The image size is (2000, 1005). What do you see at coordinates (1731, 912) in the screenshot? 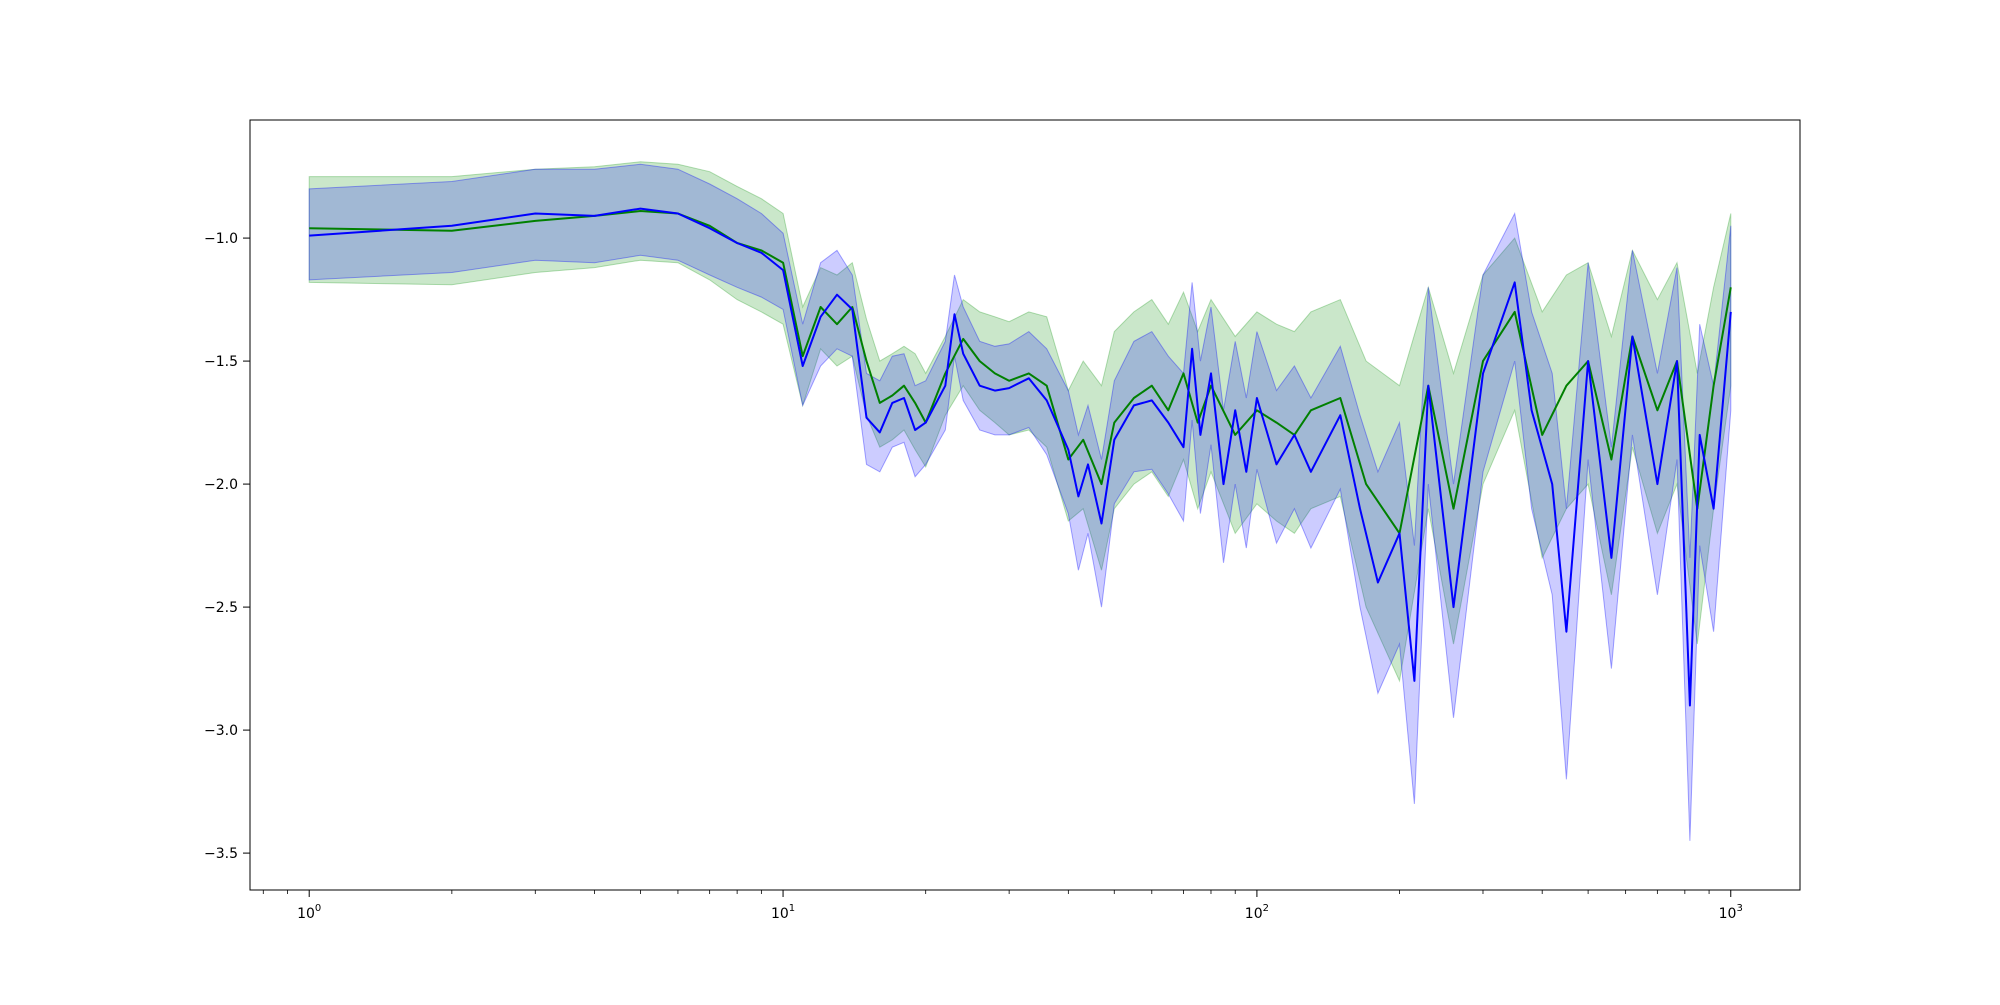
I see `x-tick-label: 10³` at bounding box center [1731, 912].